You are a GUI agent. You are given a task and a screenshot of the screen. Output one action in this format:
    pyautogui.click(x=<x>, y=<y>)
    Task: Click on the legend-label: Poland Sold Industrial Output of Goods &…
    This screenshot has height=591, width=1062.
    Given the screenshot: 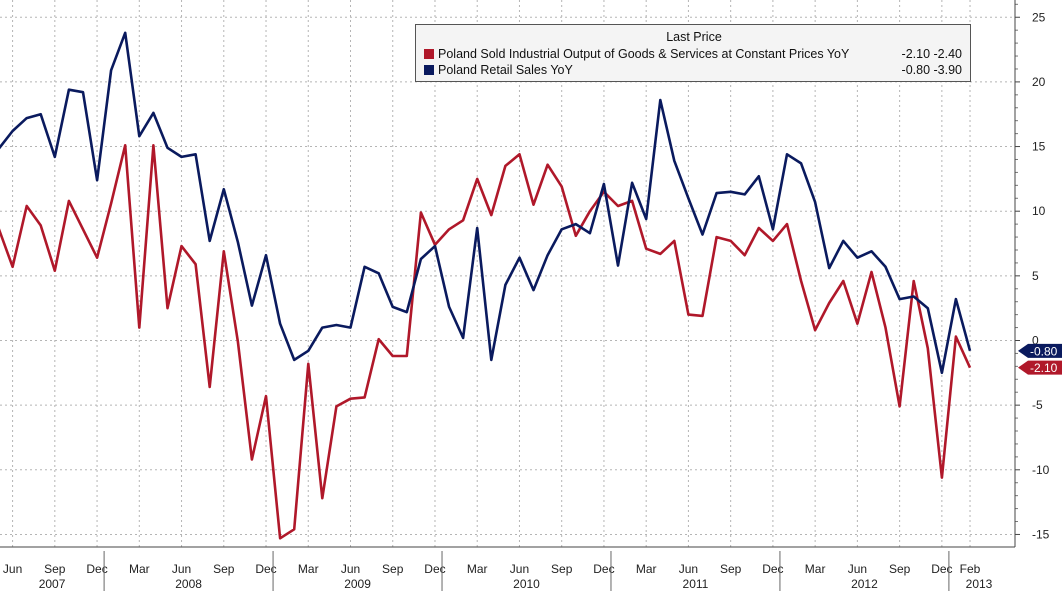 What is the action you would take?
    pyautogui.click(x=644, y=54)
    